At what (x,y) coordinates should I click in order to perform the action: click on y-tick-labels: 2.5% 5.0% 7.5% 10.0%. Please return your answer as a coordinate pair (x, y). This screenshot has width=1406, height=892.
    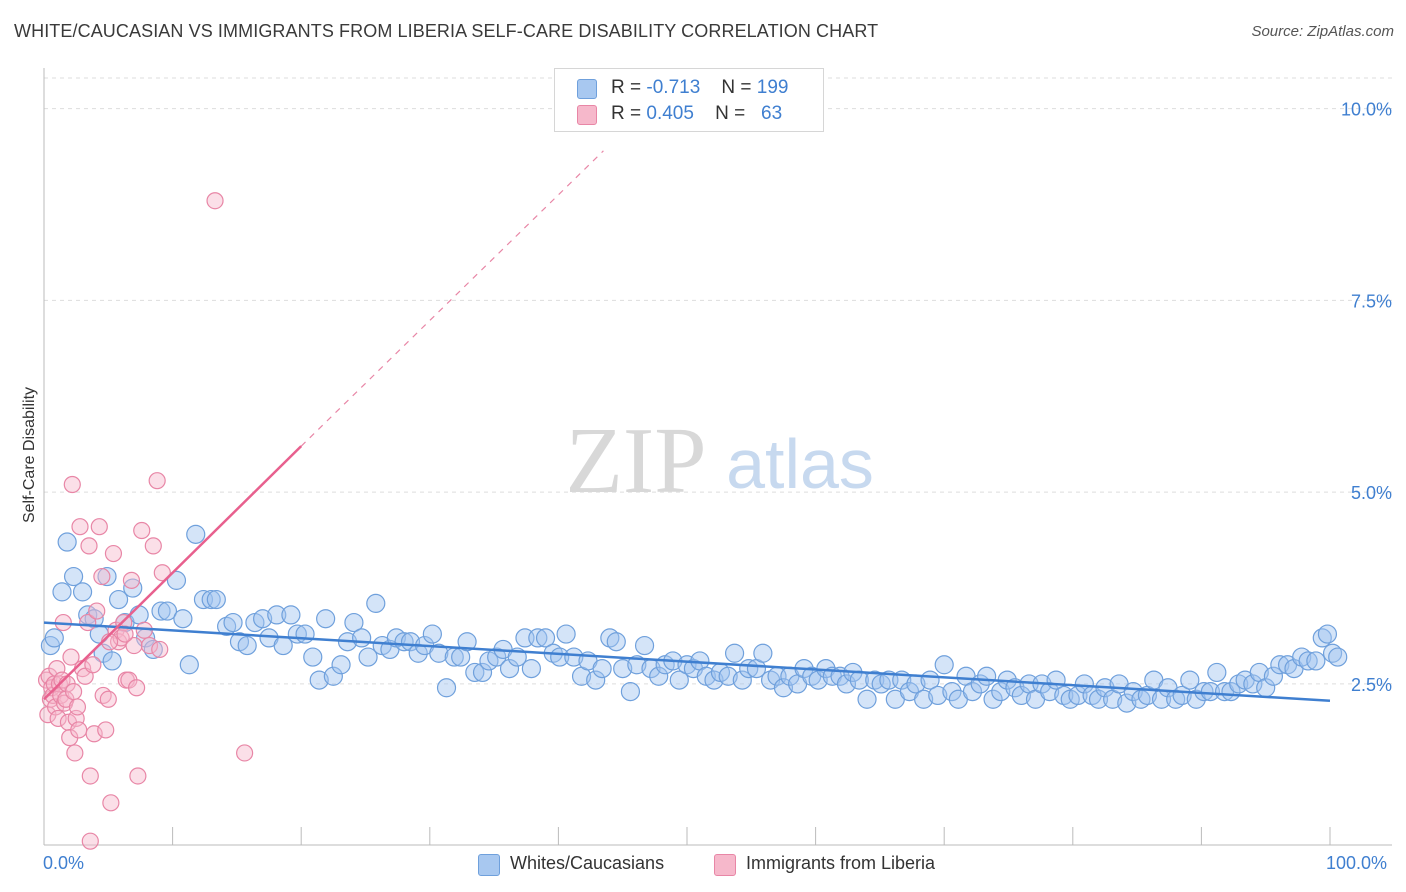
    Looking at the image, I should click on (1366, 397).